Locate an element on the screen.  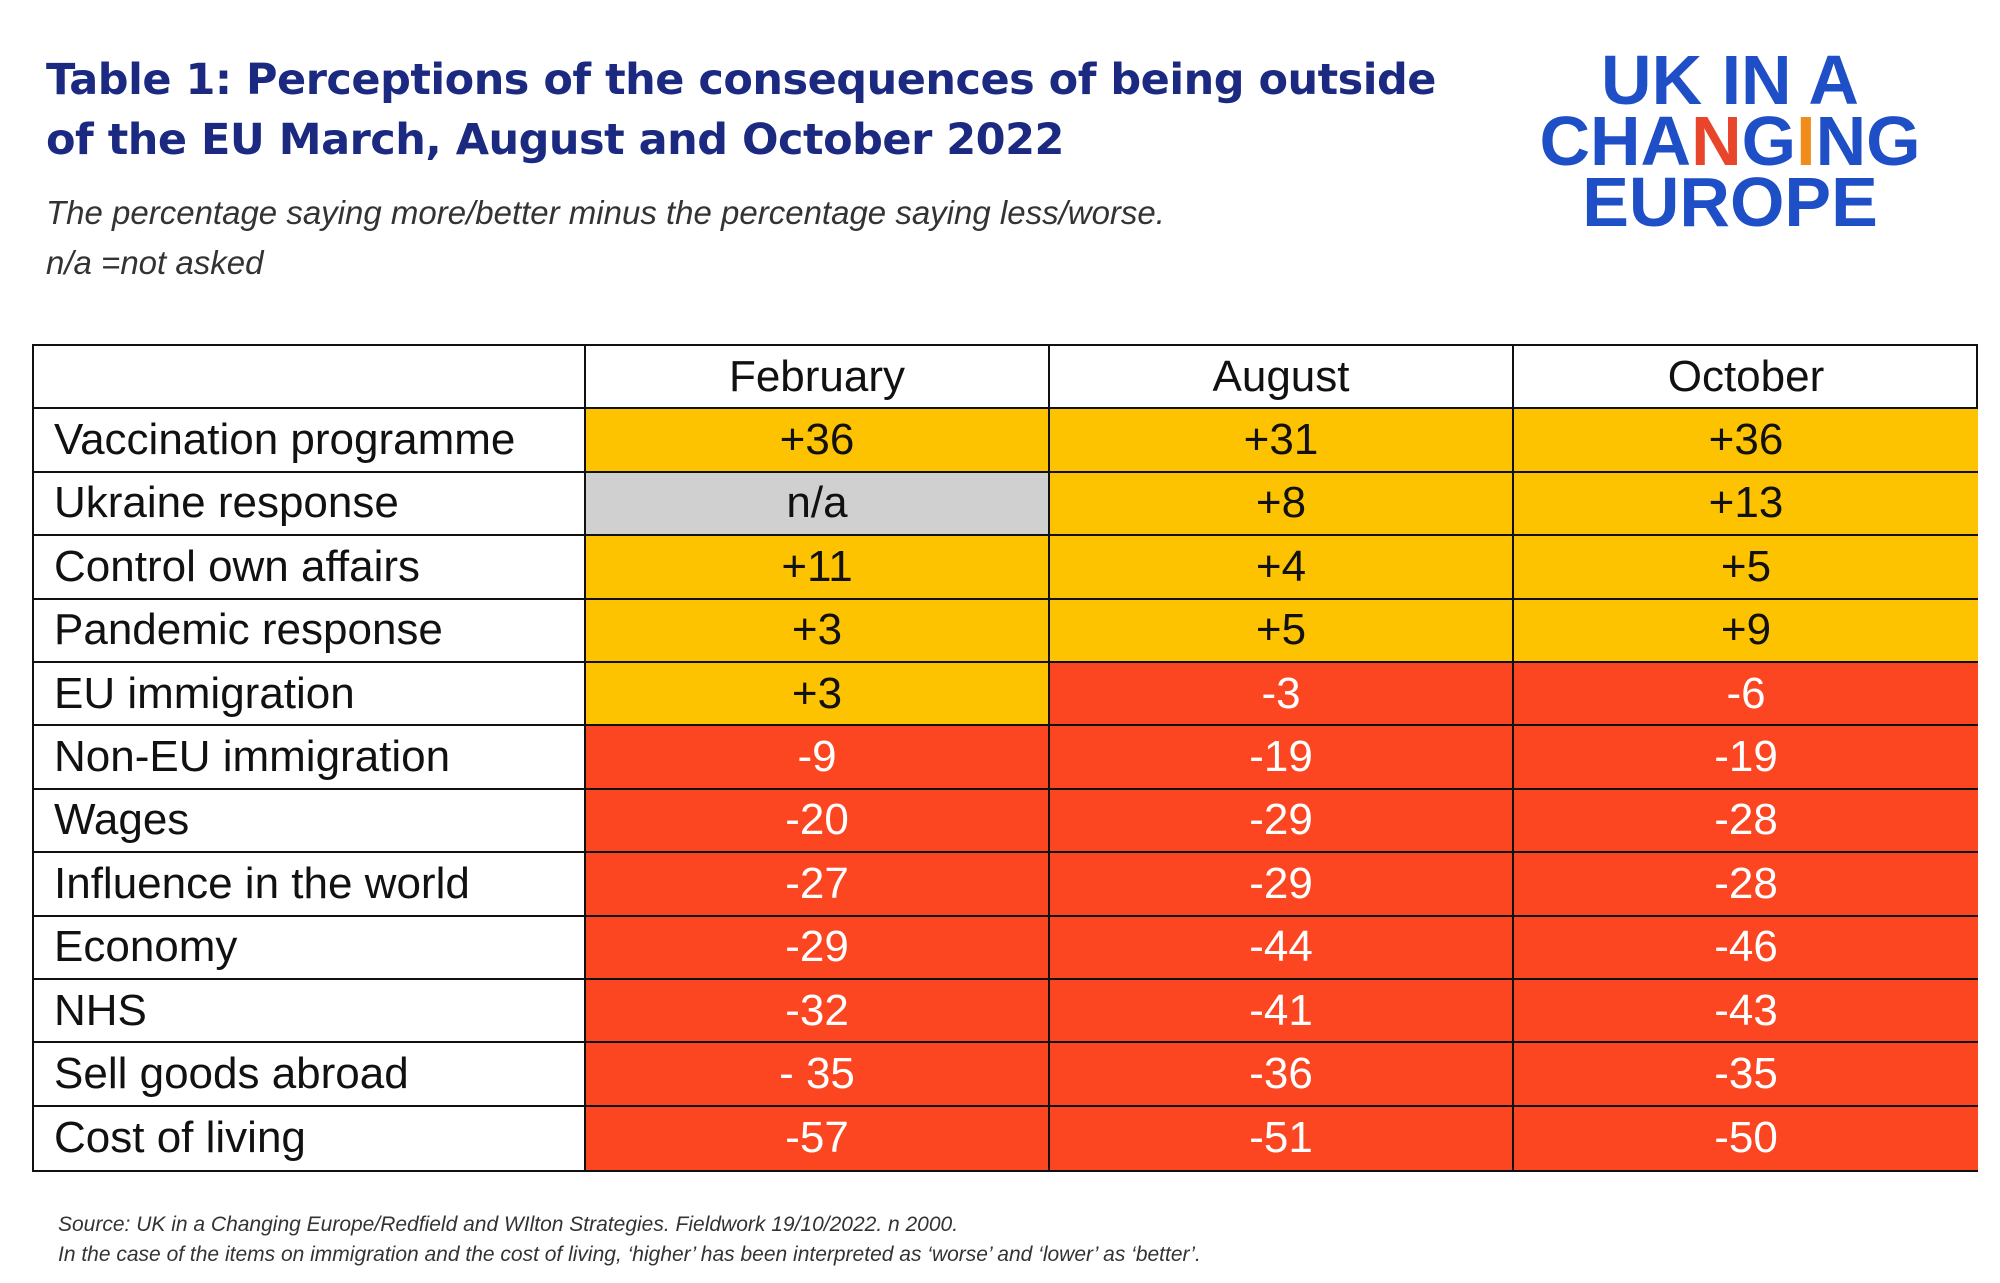
logo-text: UK IN A is located at coordinates (1730, 80).